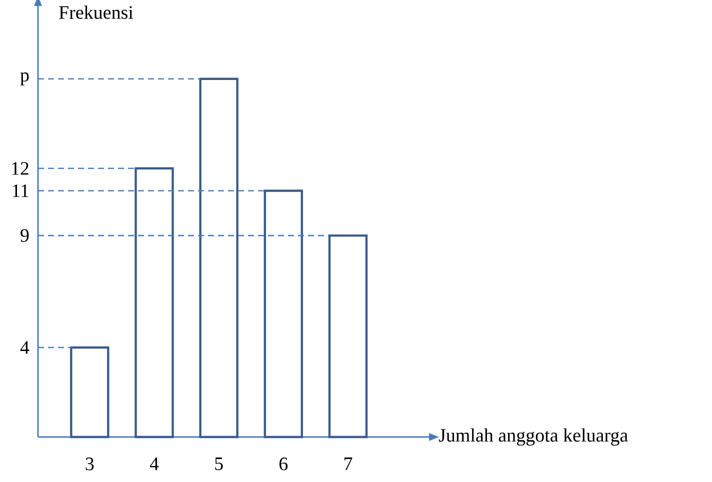 The image size is (712, 482). What do you see at coordinates (20, 191) in the screenshot?
I see `y-tick-label: 11` at bounding box center [20, 191].